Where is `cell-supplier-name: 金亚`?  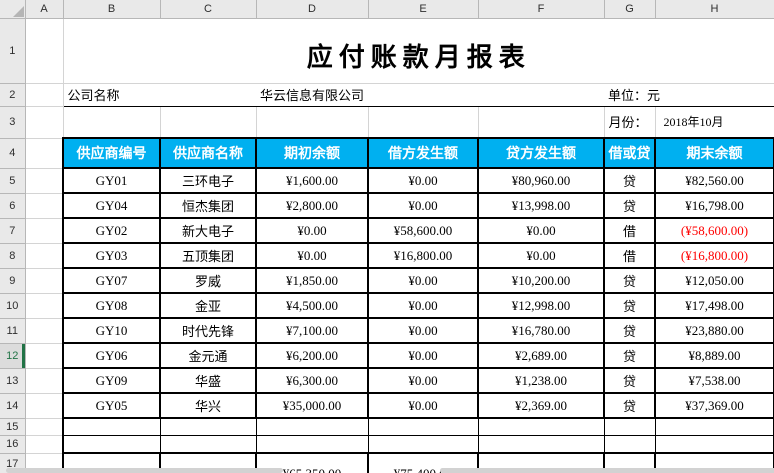
cell-supplier-name: 金亚 is located at coordinates (208, 305).